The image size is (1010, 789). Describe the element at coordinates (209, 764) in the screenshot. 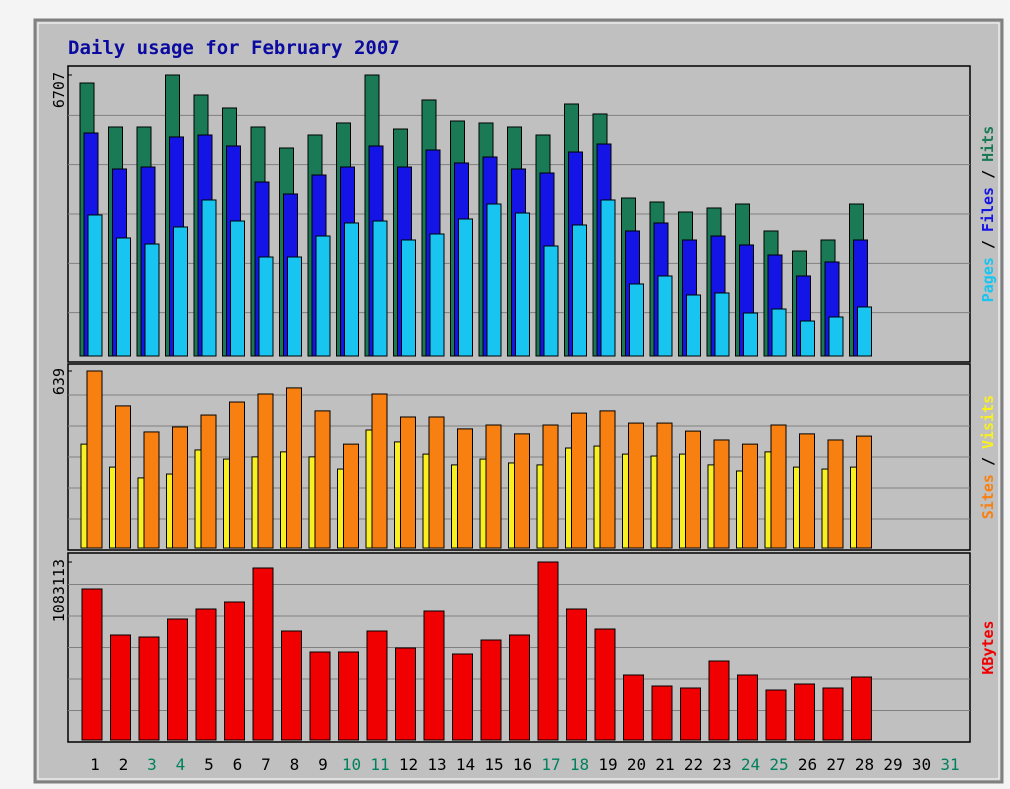

I see `x-tick-label: 5` at that location.